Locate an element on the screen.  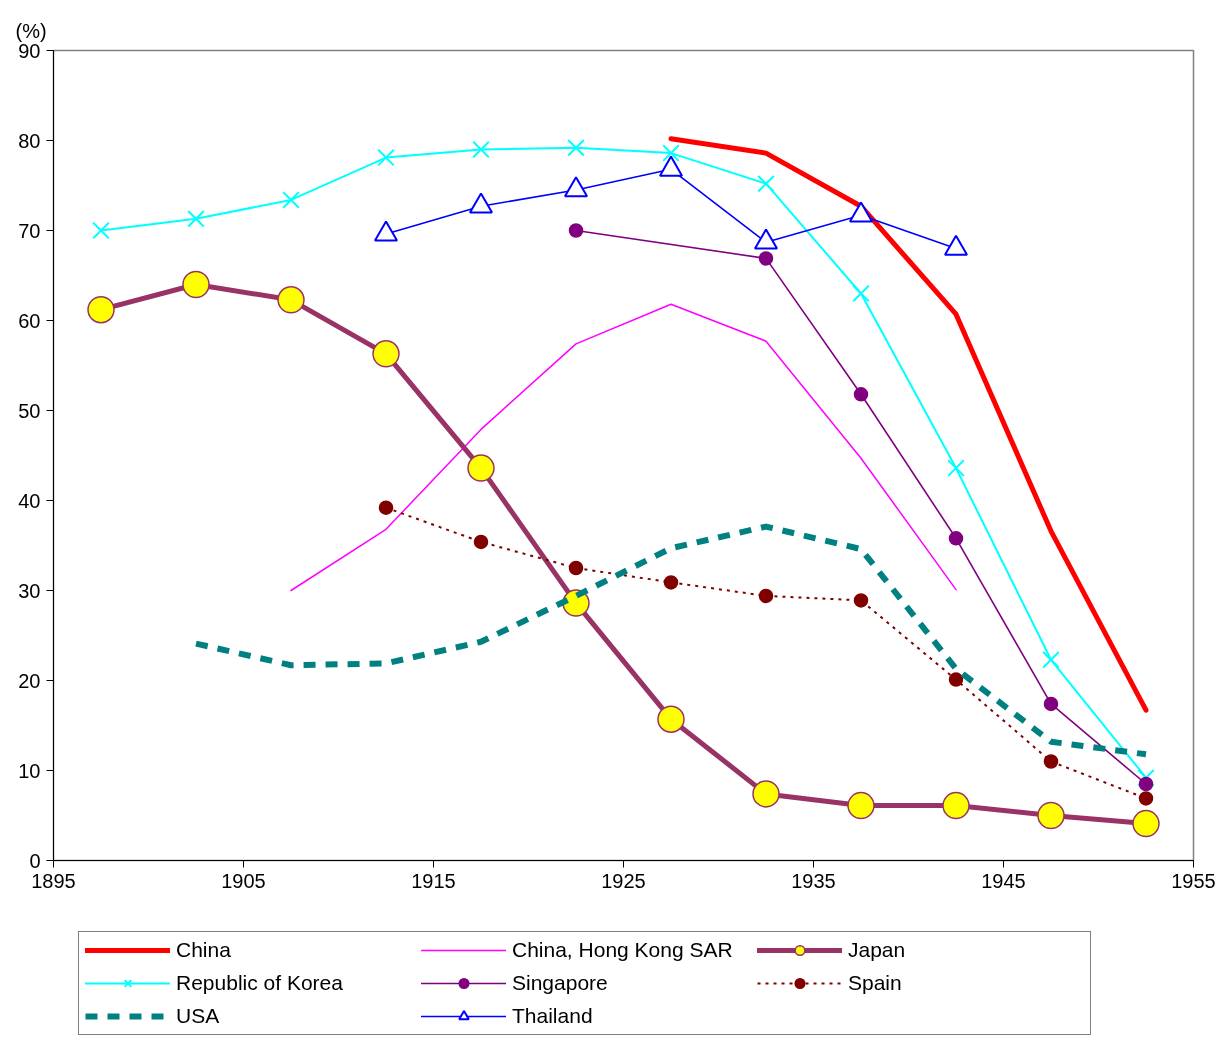
y-tick-label: 50 is located at coordinates (29, 410).